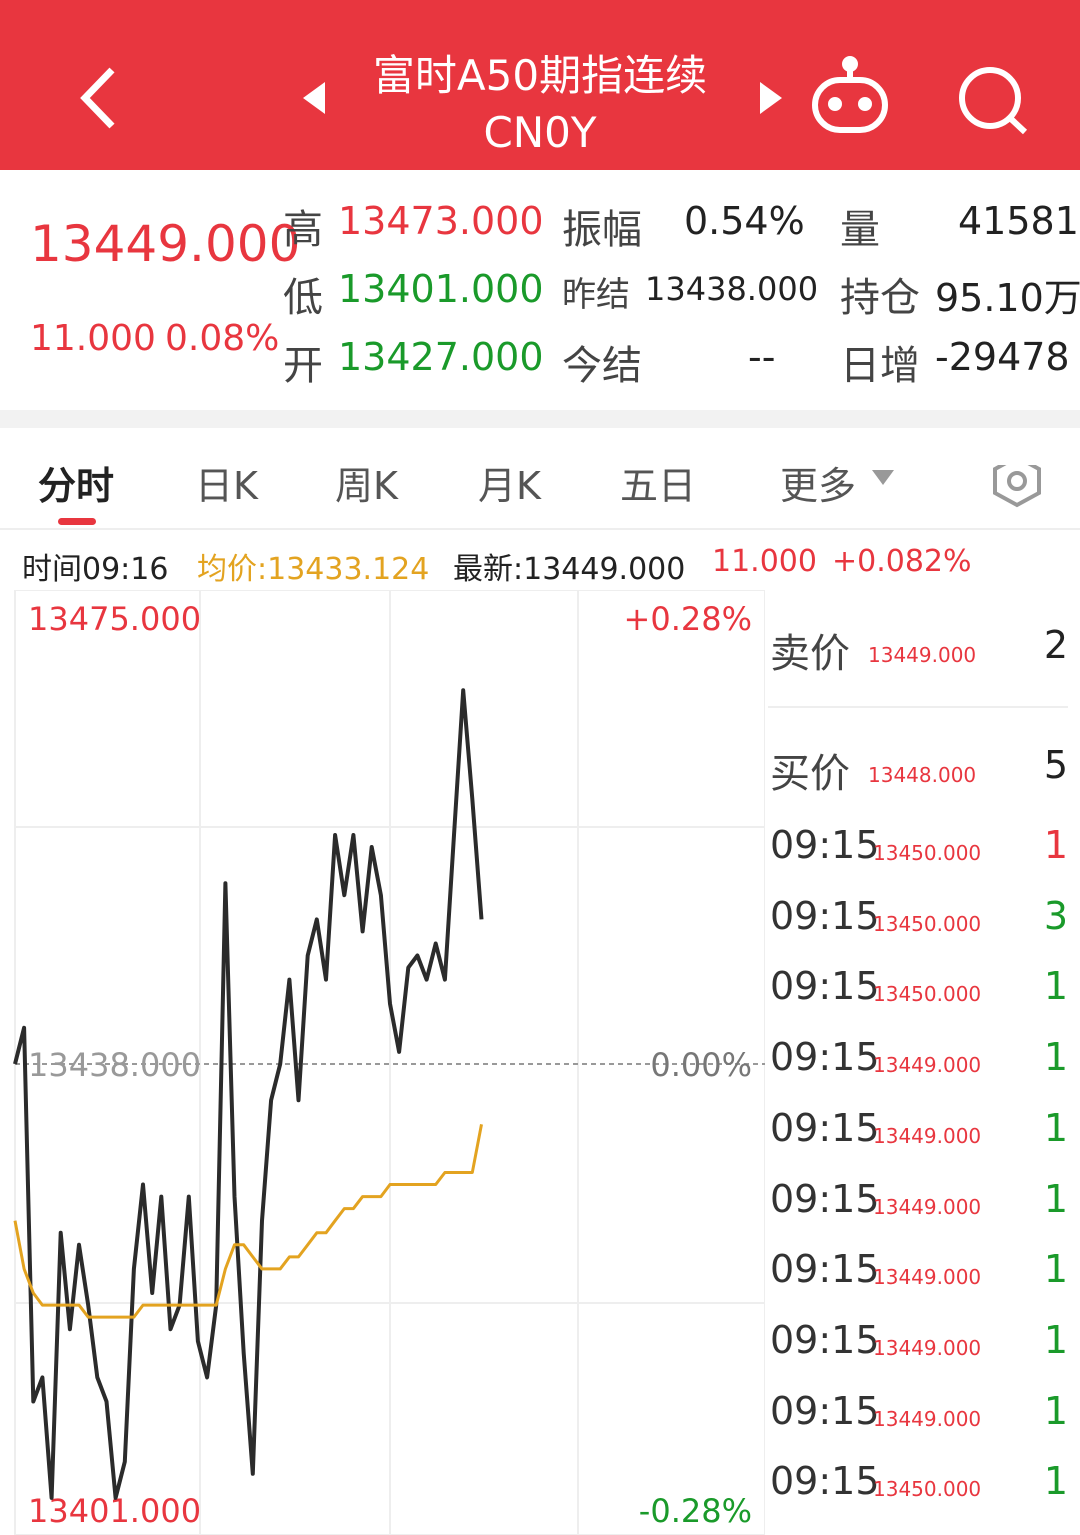 The width and height of the screenshot is (1080, 1535). What do you see at coordinates (303, 366) in the screenshot?
I see `stat-label: 开` at bounding box center [303, 366].